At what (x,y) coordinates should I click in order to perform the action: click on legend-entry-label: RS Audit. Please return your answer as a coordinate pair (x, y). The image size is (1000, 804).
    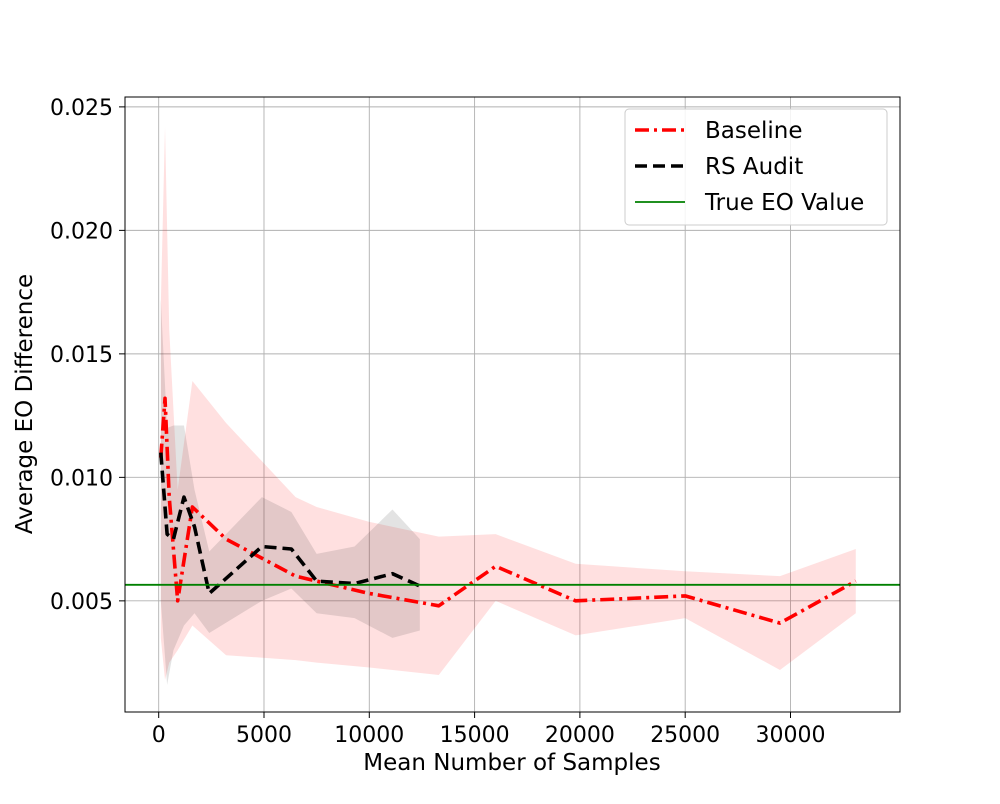
    Looking at the image, I should click on (754, 167).